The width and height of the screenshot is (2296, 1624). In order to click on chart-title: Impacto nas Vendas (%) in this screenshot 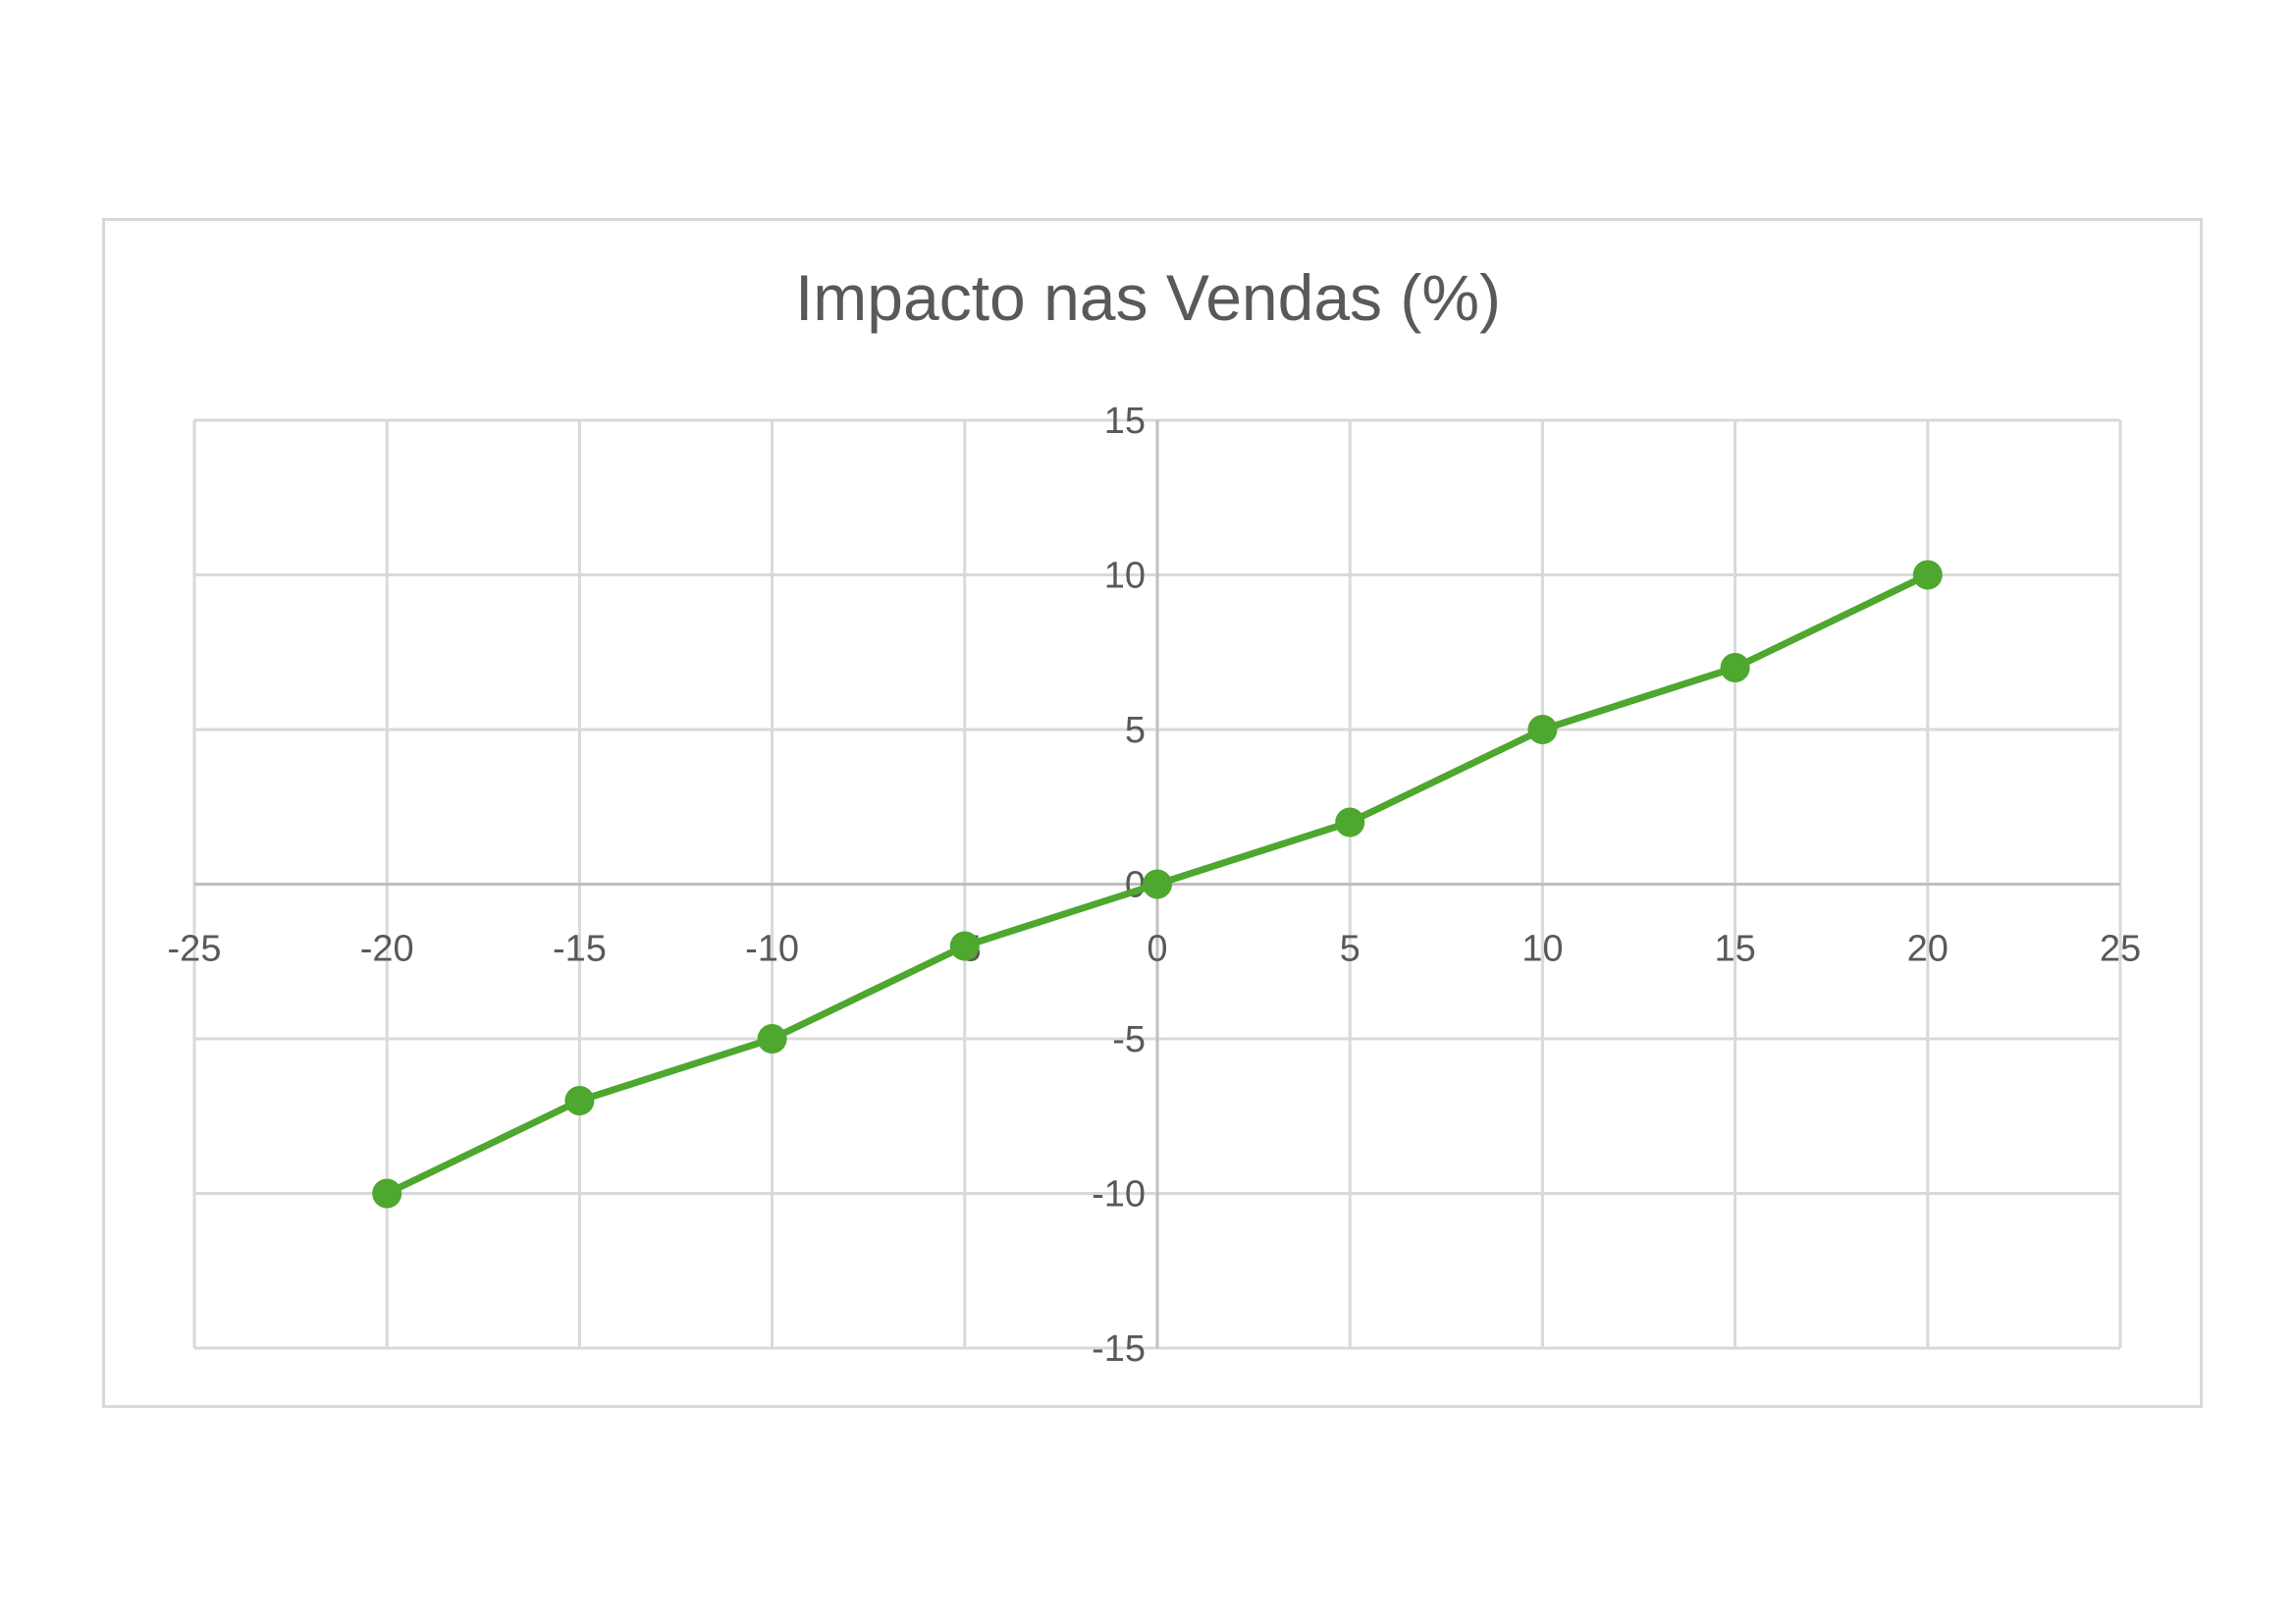, I will do `click(1148, 297)`.